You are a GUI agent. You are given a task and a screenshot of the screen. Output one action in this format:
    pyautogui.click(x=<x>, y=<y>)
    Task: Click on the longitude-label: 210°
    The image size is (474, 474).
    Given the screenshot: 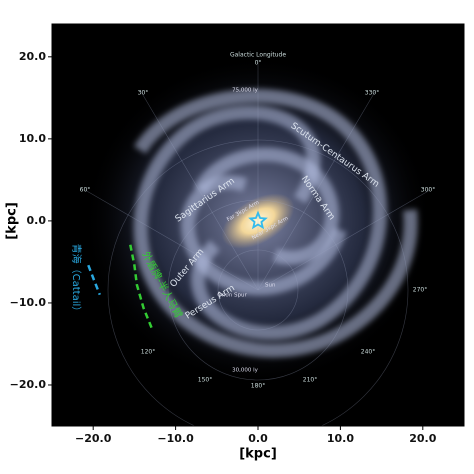 What is the action you would take?
    pyautogui.click(x=310, y=380)
    